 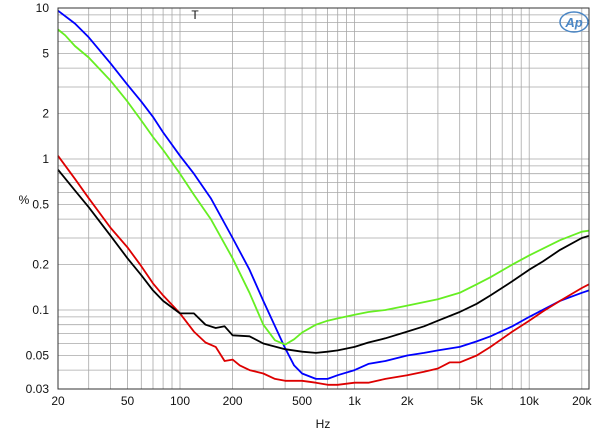 What do you see at coordinates (45, 114) in the screenshot?
I see `y-tick-label: 2` at bounding box center [45, 114].